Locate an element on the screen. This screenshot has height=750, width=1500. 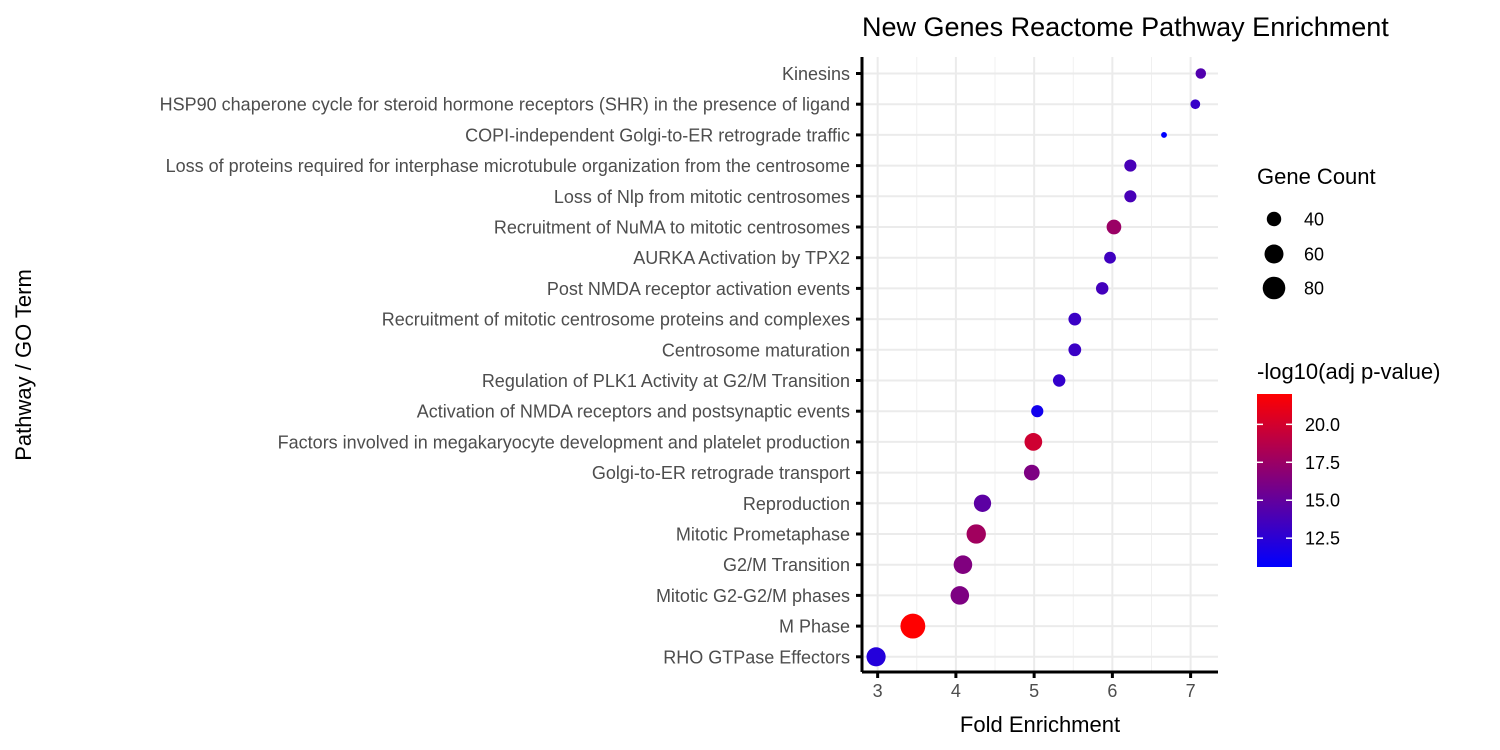
size-legend-title: Gene Count is located at coordinates (1316, 176).